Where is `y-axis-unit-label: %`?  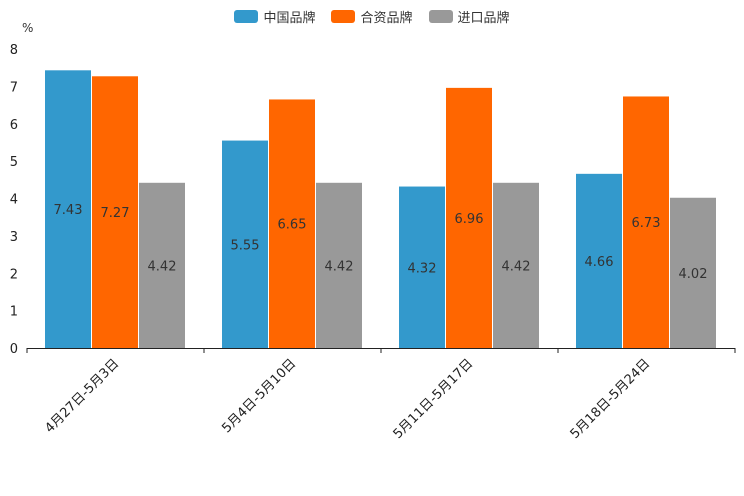 y-axis-unit-label: % is located at coordinates (28, 28).